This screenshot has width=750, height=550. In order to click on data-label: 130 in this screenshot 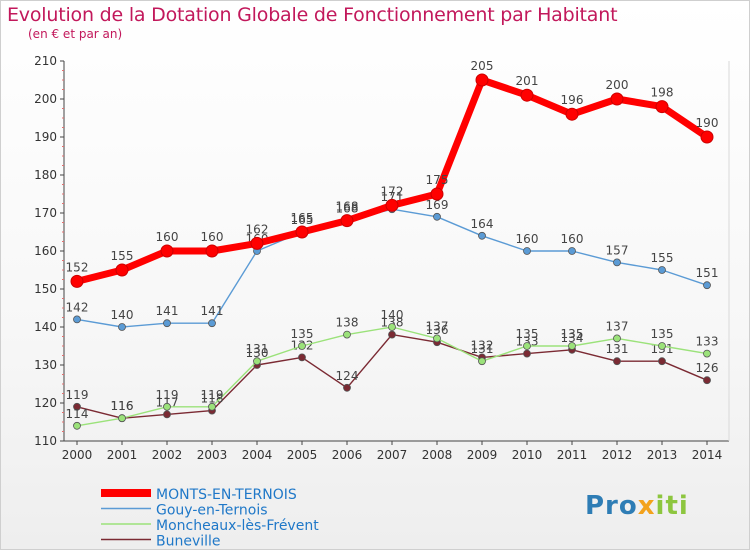, I will do `click(257, 353)`.